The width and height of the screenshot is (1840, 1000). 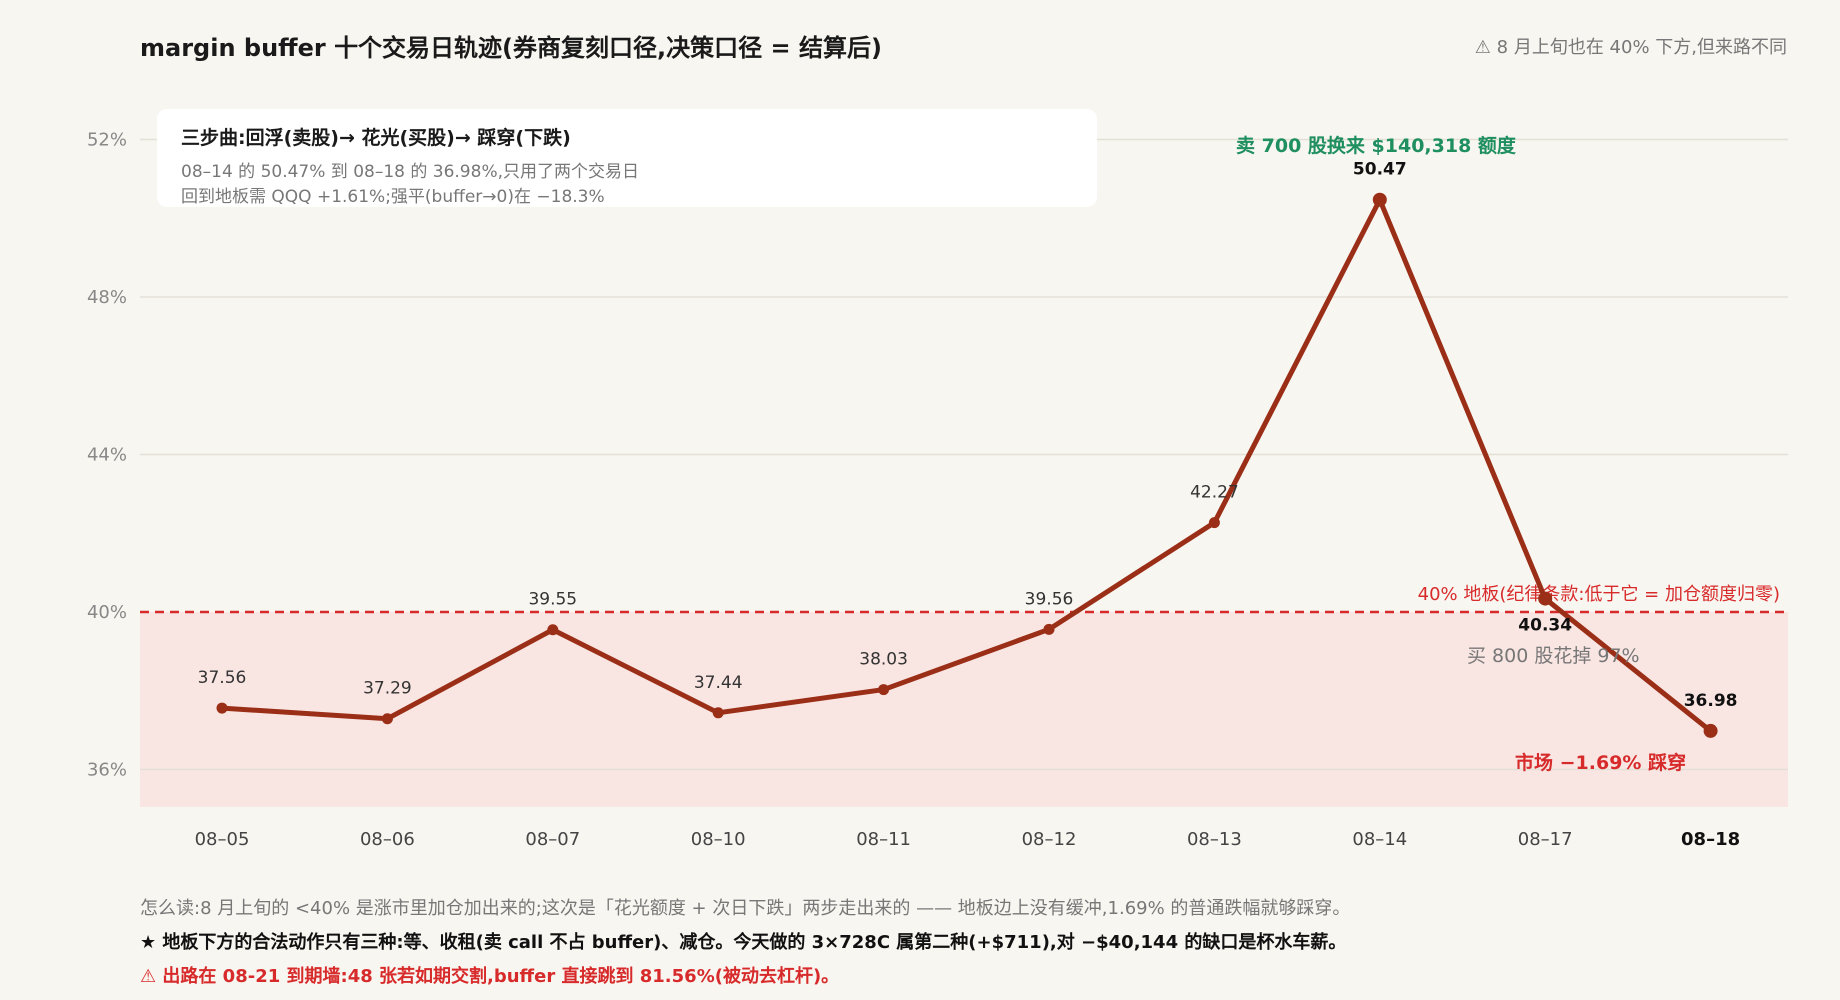 I want to click on summary-line-1: 08–14 的 50.47% 到 08–18 的 36.98%,只用了两个交易日, so click(x=410, y=172).